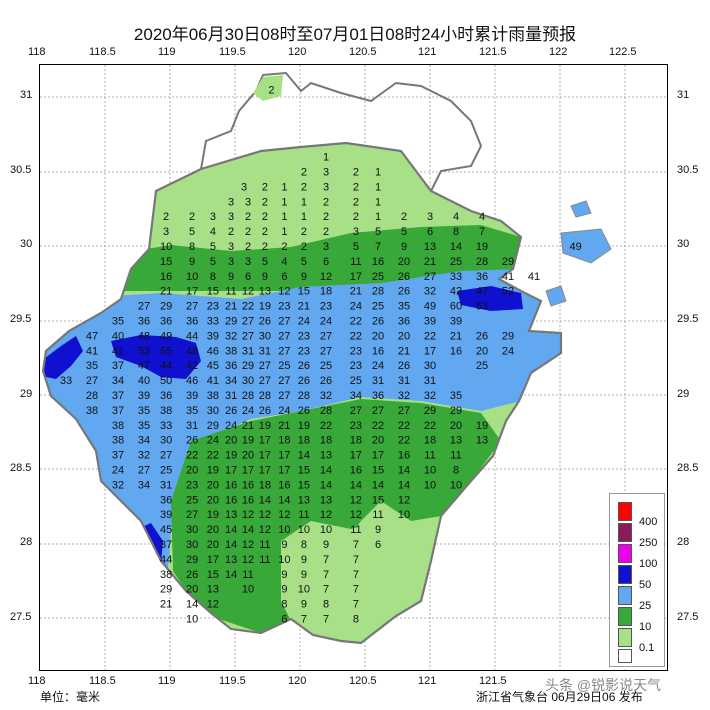 The width and height of the screenshot is (710, 710). I want to click on rain-amount-label: 38, so click(92, 411).